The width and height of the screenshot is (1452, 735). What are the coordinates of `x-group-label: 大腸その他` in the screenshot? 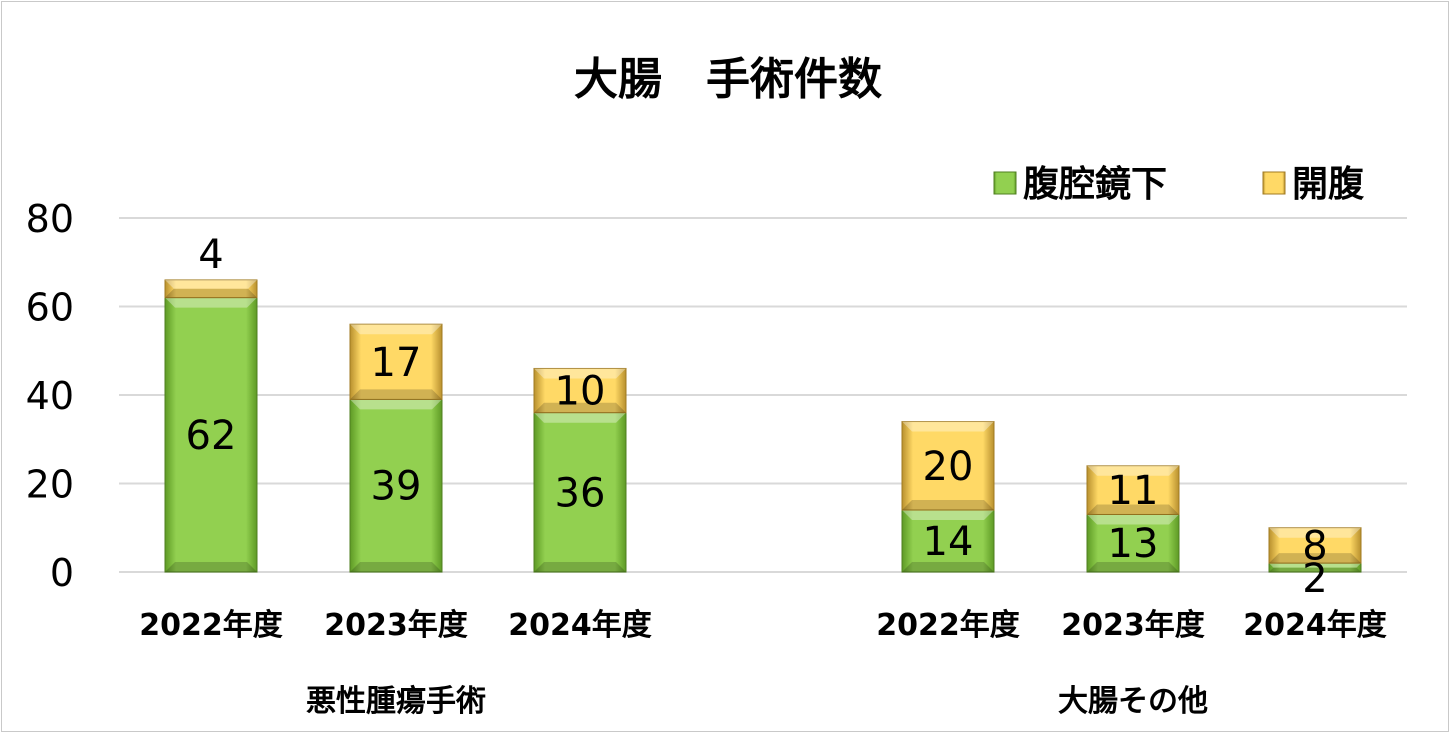 It's located at (1133, 701).